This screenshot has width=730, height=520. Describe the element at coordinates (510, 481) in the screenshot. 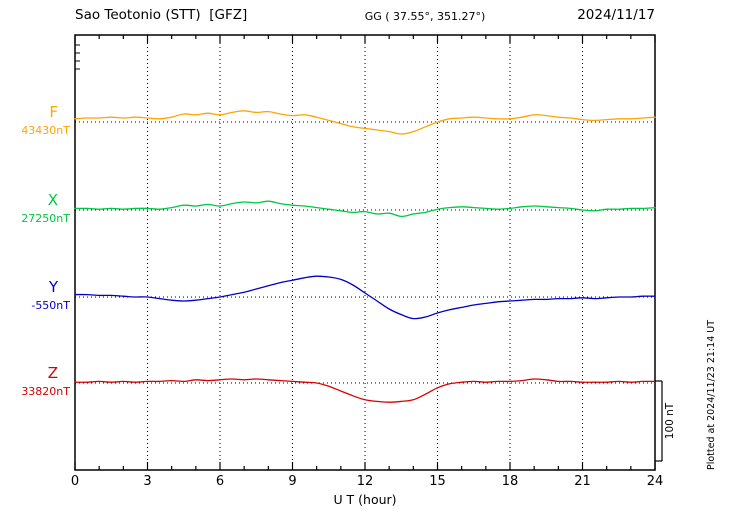

I see `x-tick-label: 18` at that location.